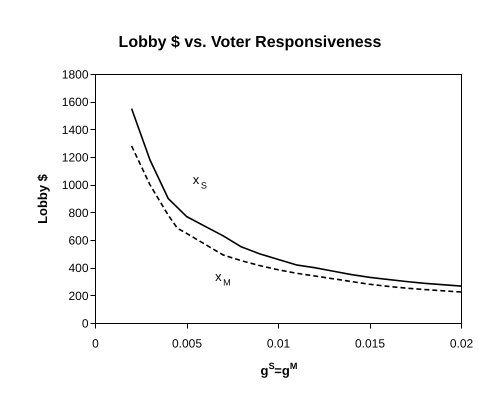 Image resolution: width=500 pixels, height=400 pixels. I want to click on y-tick-label: 1000, so click(75, 185).